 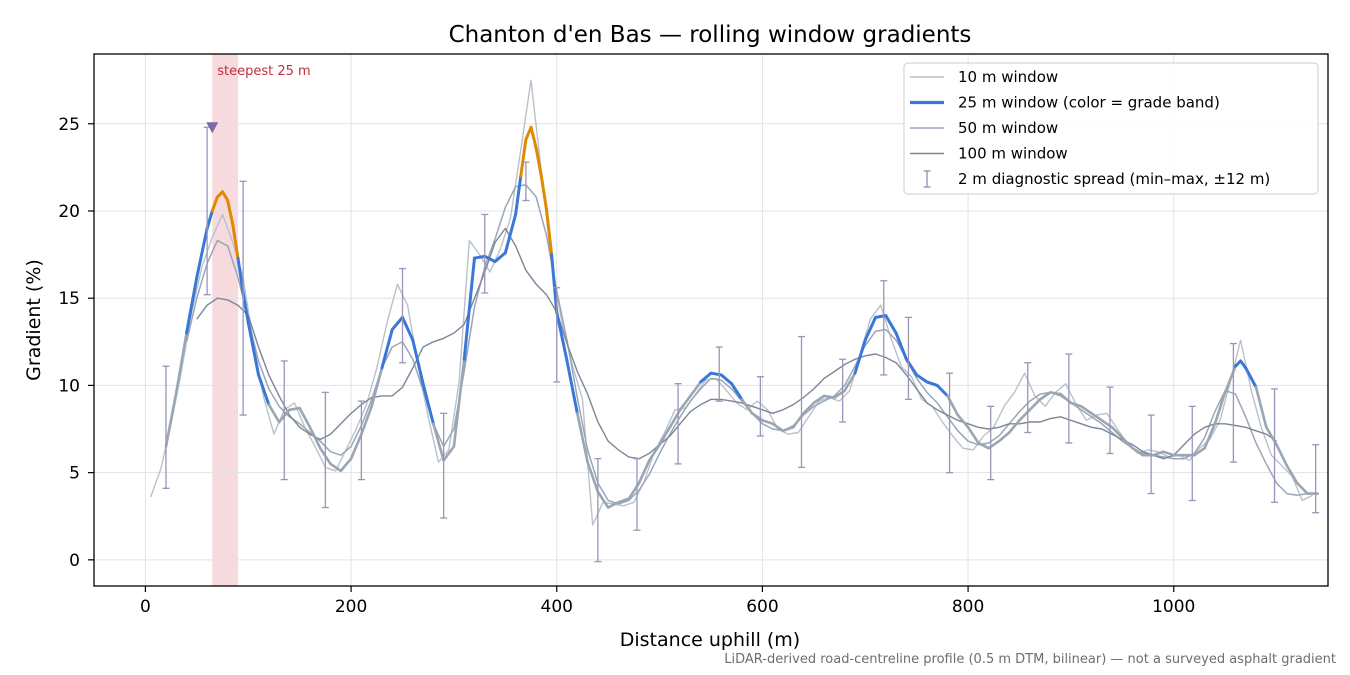 What do you see at coordinates (74, 474) in the screenshot?
I see `y-tick-label: 5` at bounding box center [74, 474].